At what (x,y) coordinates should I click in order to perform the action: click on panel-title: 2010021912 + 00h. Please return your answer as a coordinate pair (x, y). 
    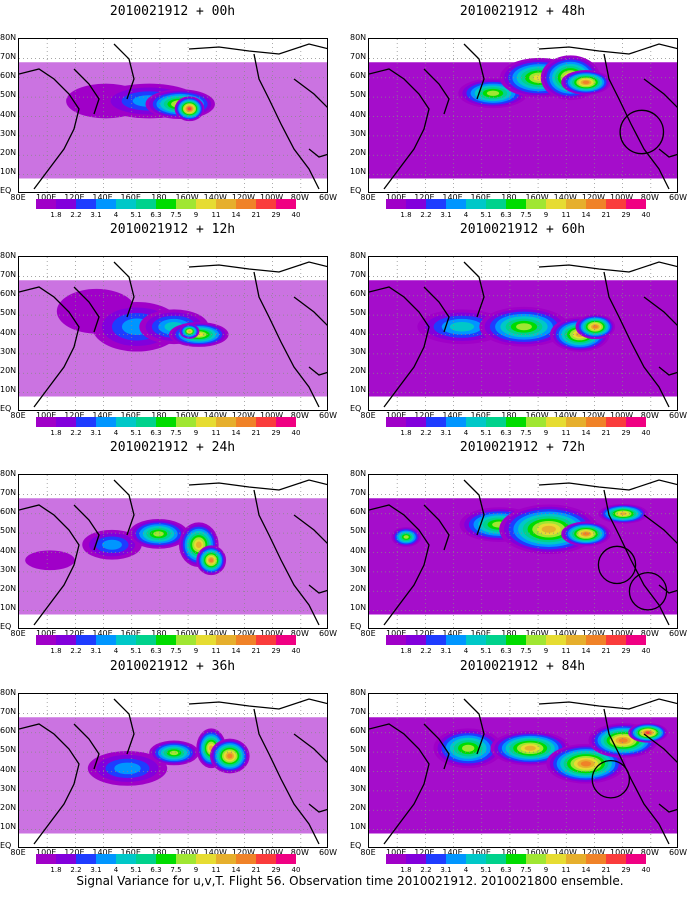
    Looking at the image, I should click on (172, 11).